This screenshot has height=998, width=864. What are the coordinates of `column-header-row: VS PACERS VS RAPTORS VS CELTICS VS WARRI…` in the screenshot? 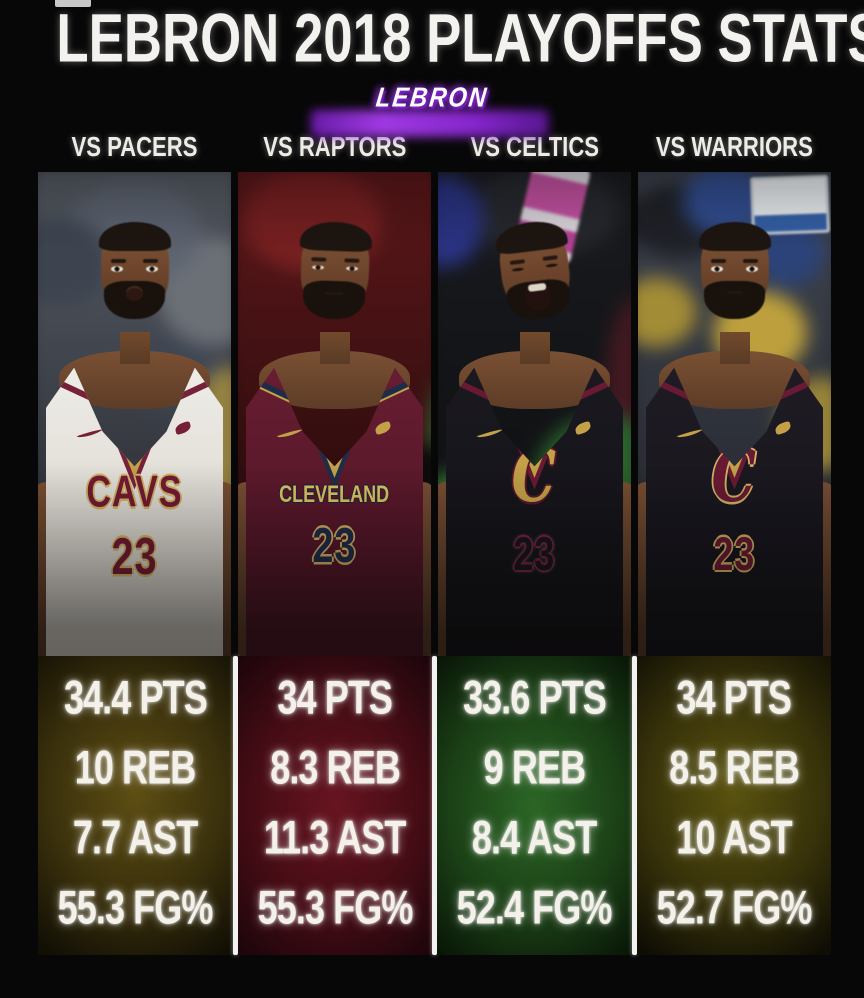 It's located at (434, 149).